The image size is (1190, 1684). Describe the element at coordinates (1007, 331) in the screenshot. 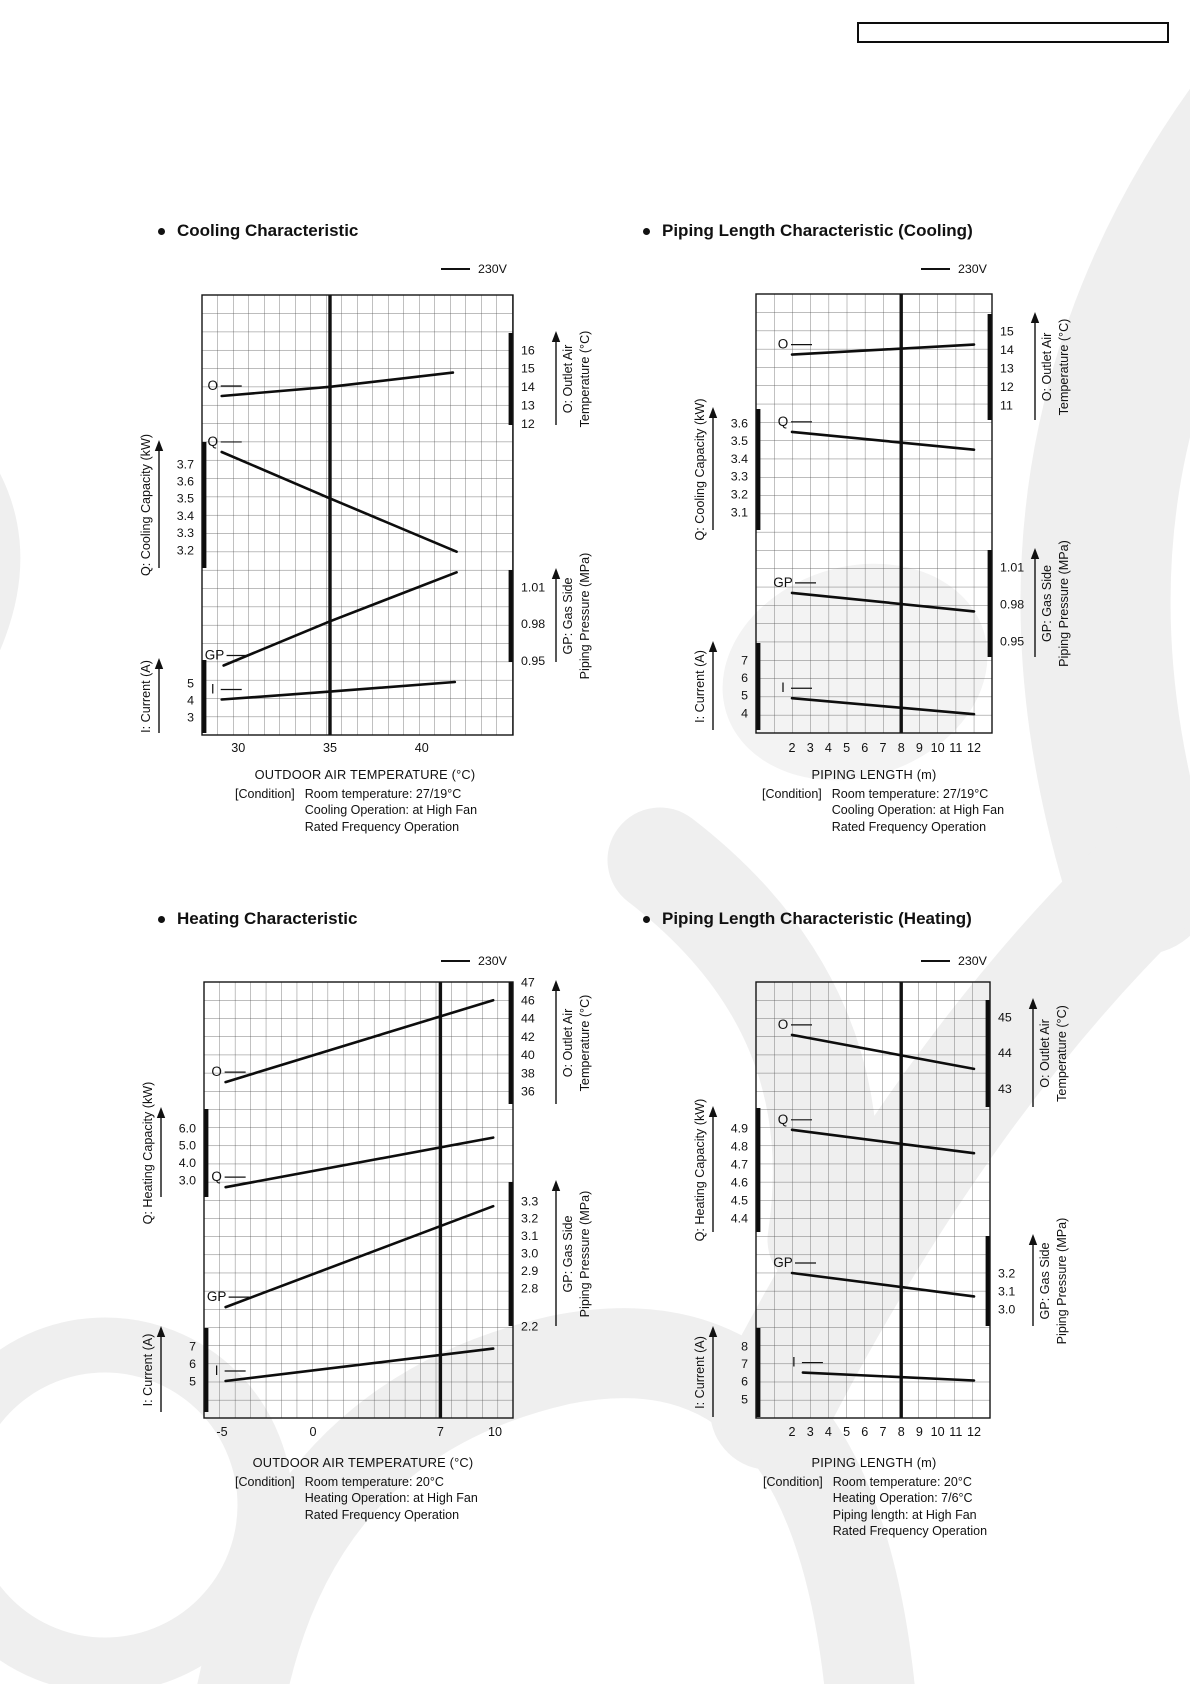

I see `O-tick-label: 15` at that location.